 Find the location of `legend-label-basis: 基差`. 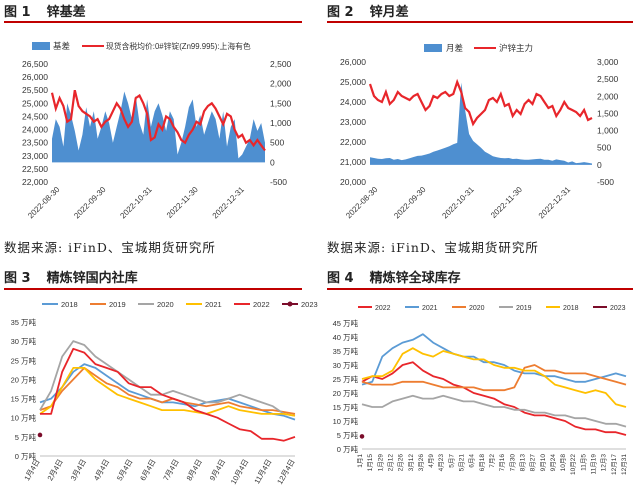

legend-label-basis: 基差 is located at coordinates (61, 46).